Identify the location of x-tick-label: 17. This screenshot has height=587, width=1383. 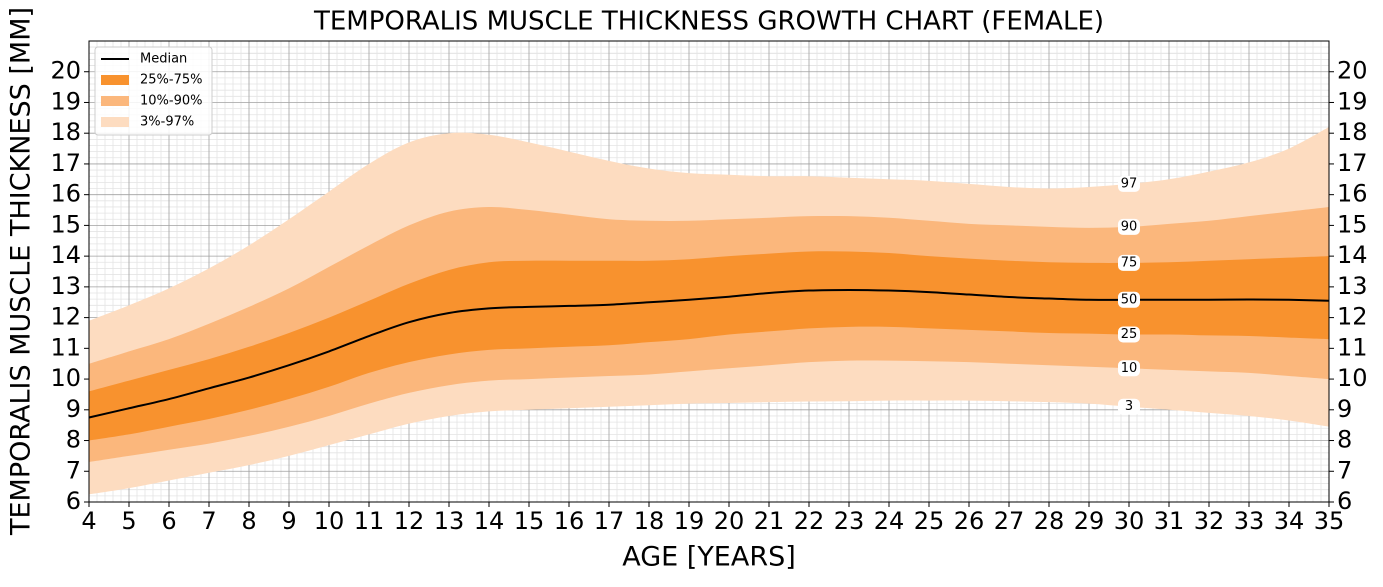
(609, 521).